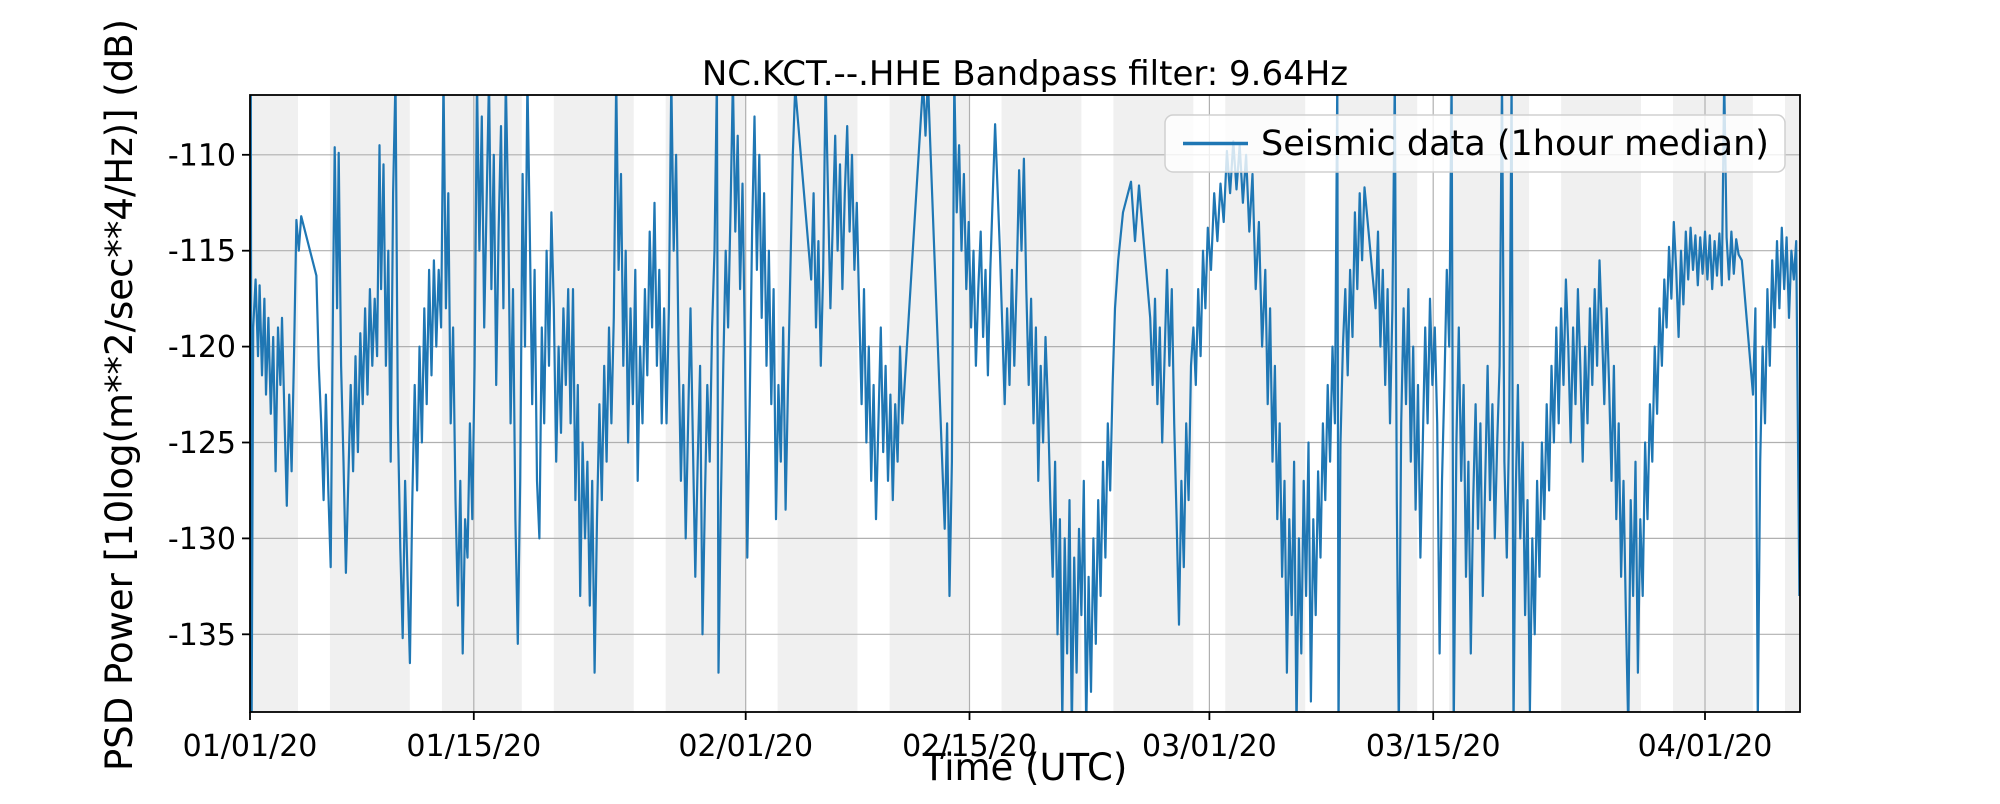  I want to click on x-tick-label: 01/15/20, so click(473, 746).